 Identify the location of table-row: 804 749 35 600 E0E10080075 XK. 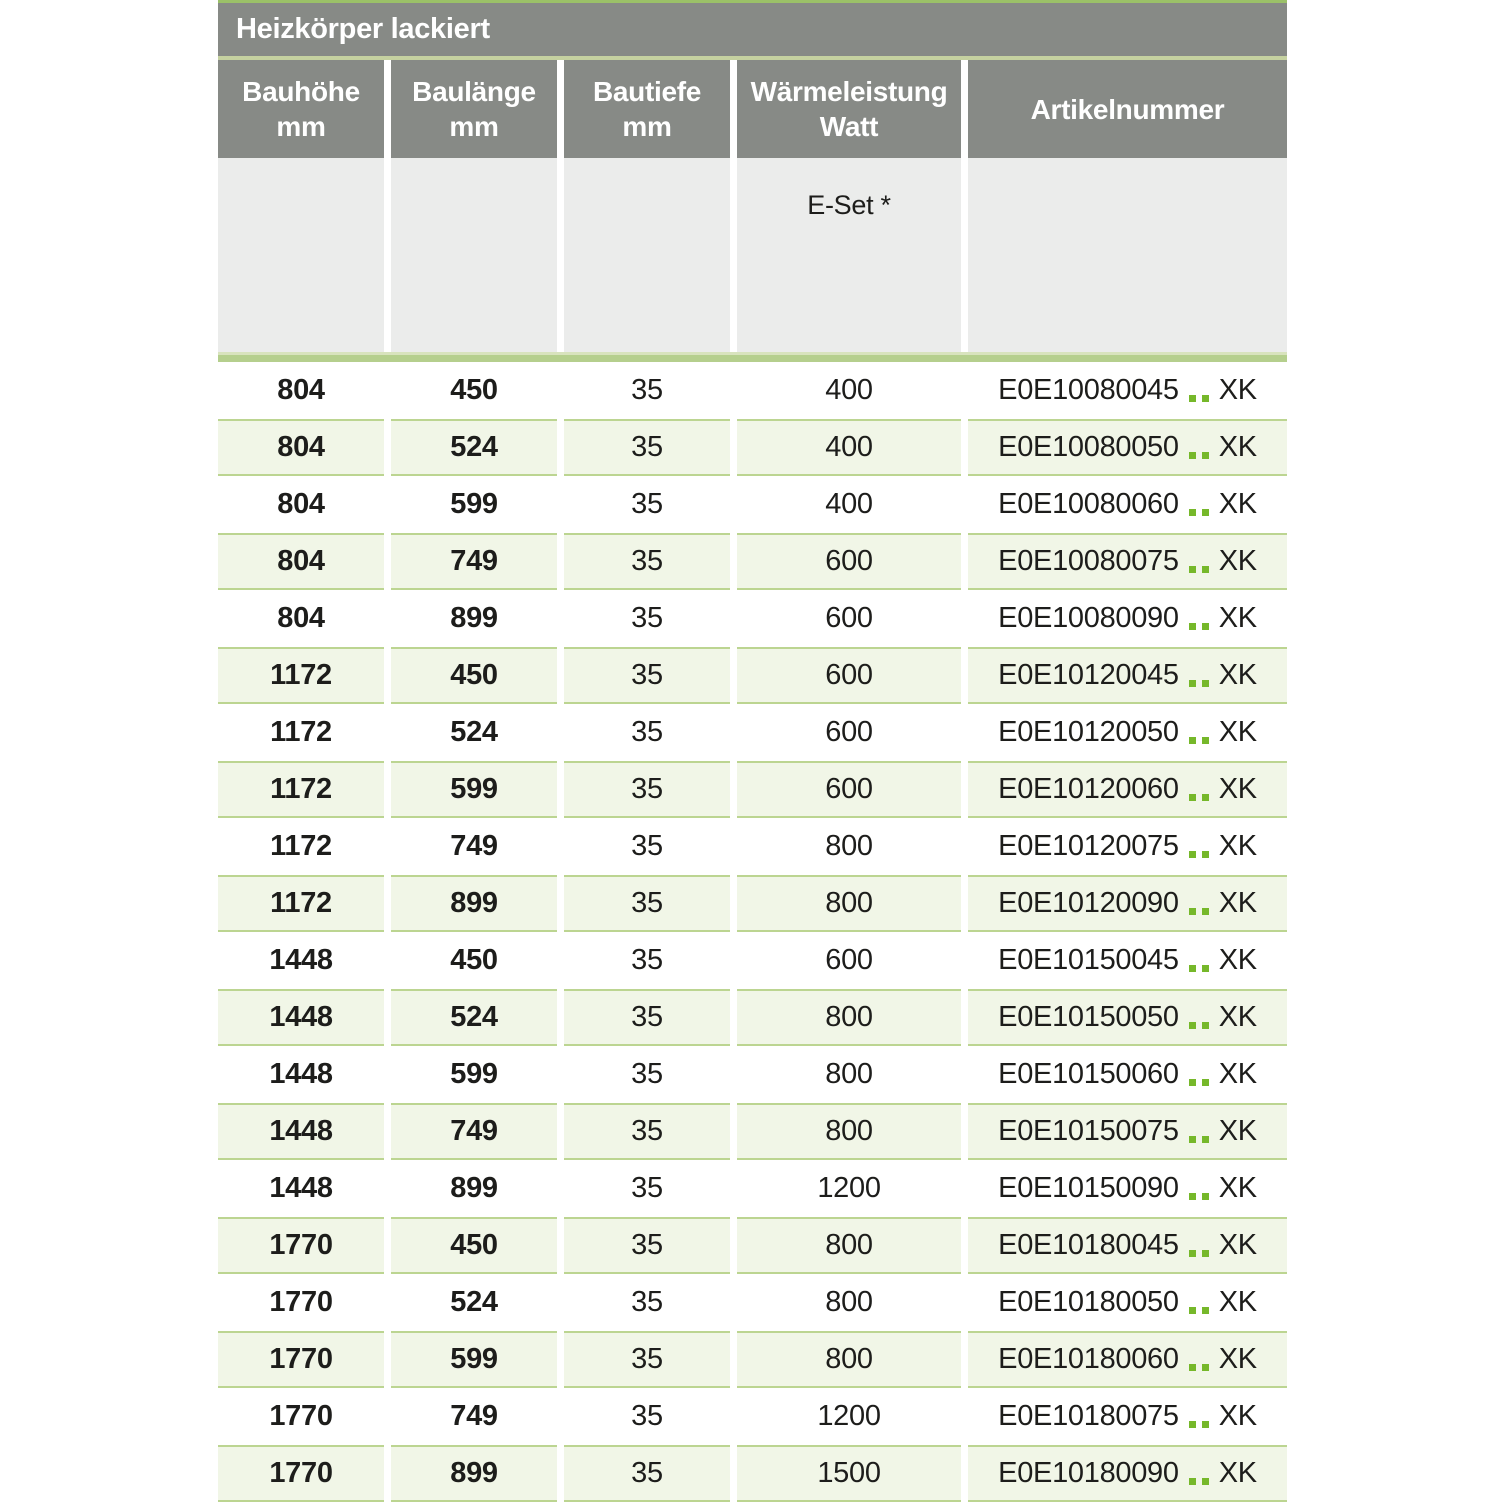
(752, 561).